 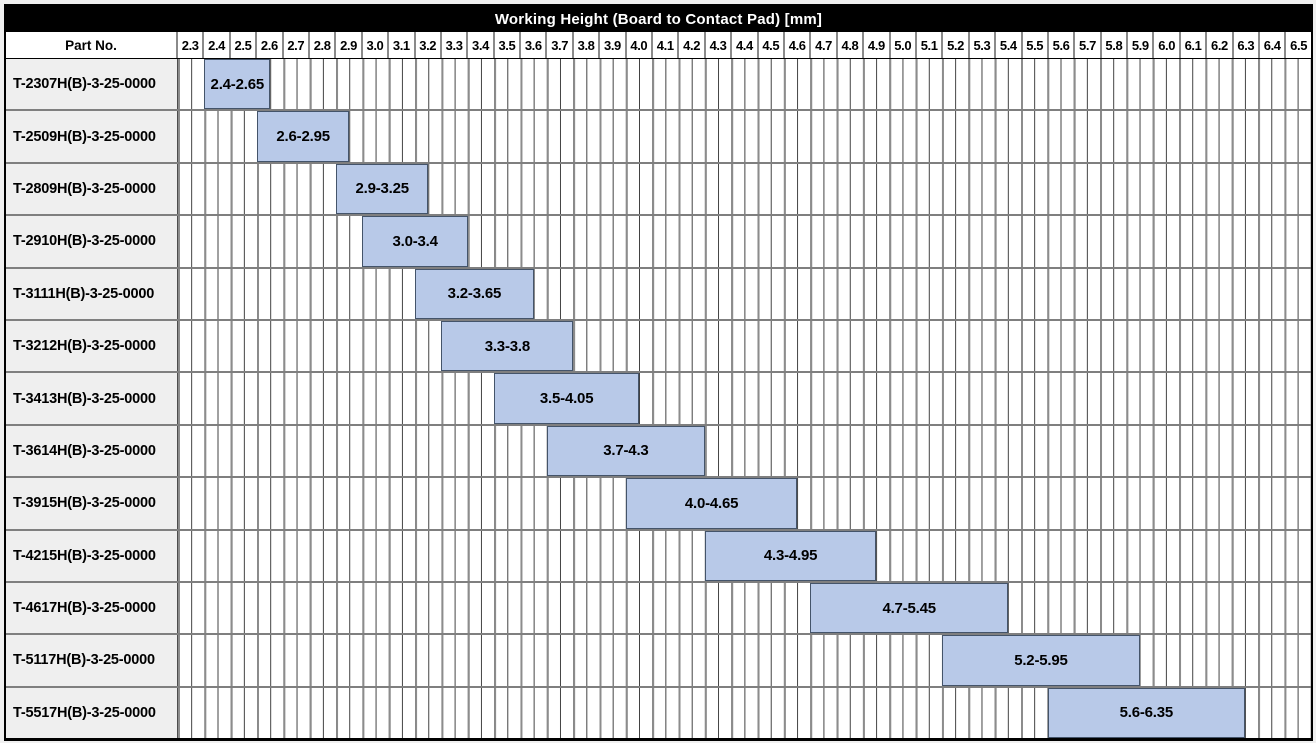 I want to click on axis-tick-4.2: 4.2, so click(x=690, y=45).